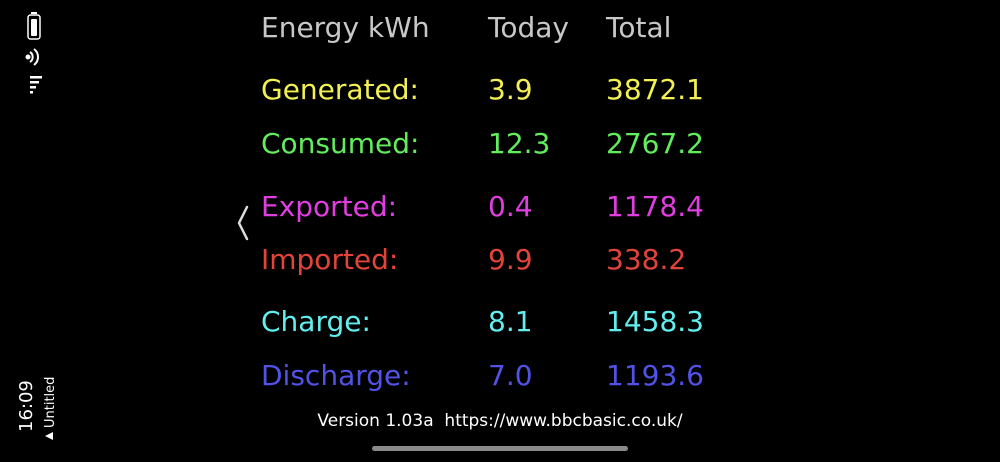 This screenshot has width=1000, height=462. What do you see at coordinates (528, 27) in the screenshot?
I see `header-today: Today` at bounding box center [528, 27].